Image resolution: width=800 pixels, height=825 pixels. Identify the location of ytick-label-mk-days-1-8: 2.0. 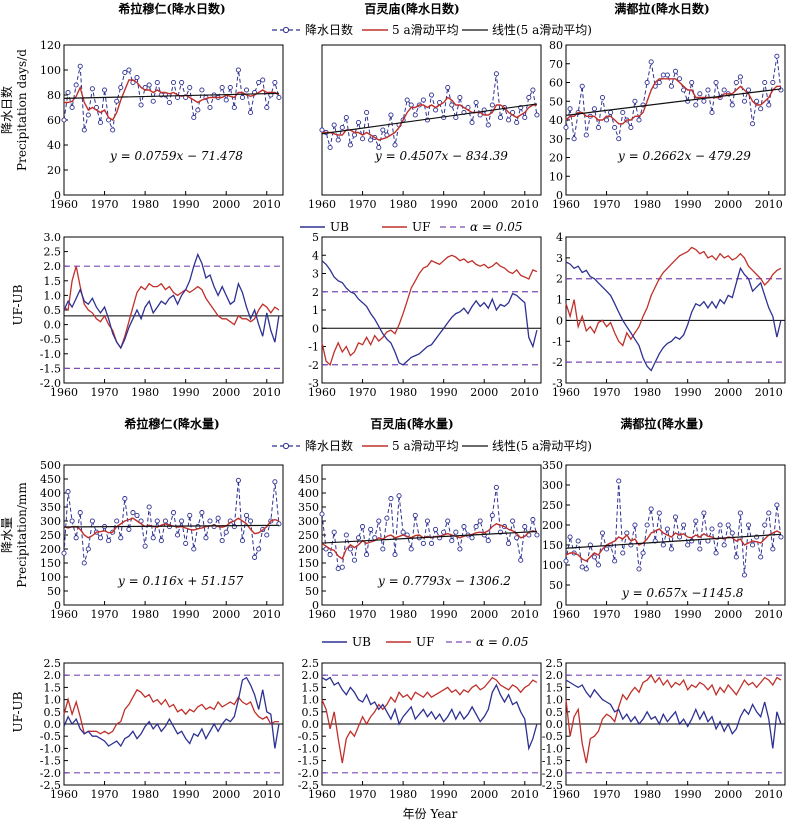
(53, 266).